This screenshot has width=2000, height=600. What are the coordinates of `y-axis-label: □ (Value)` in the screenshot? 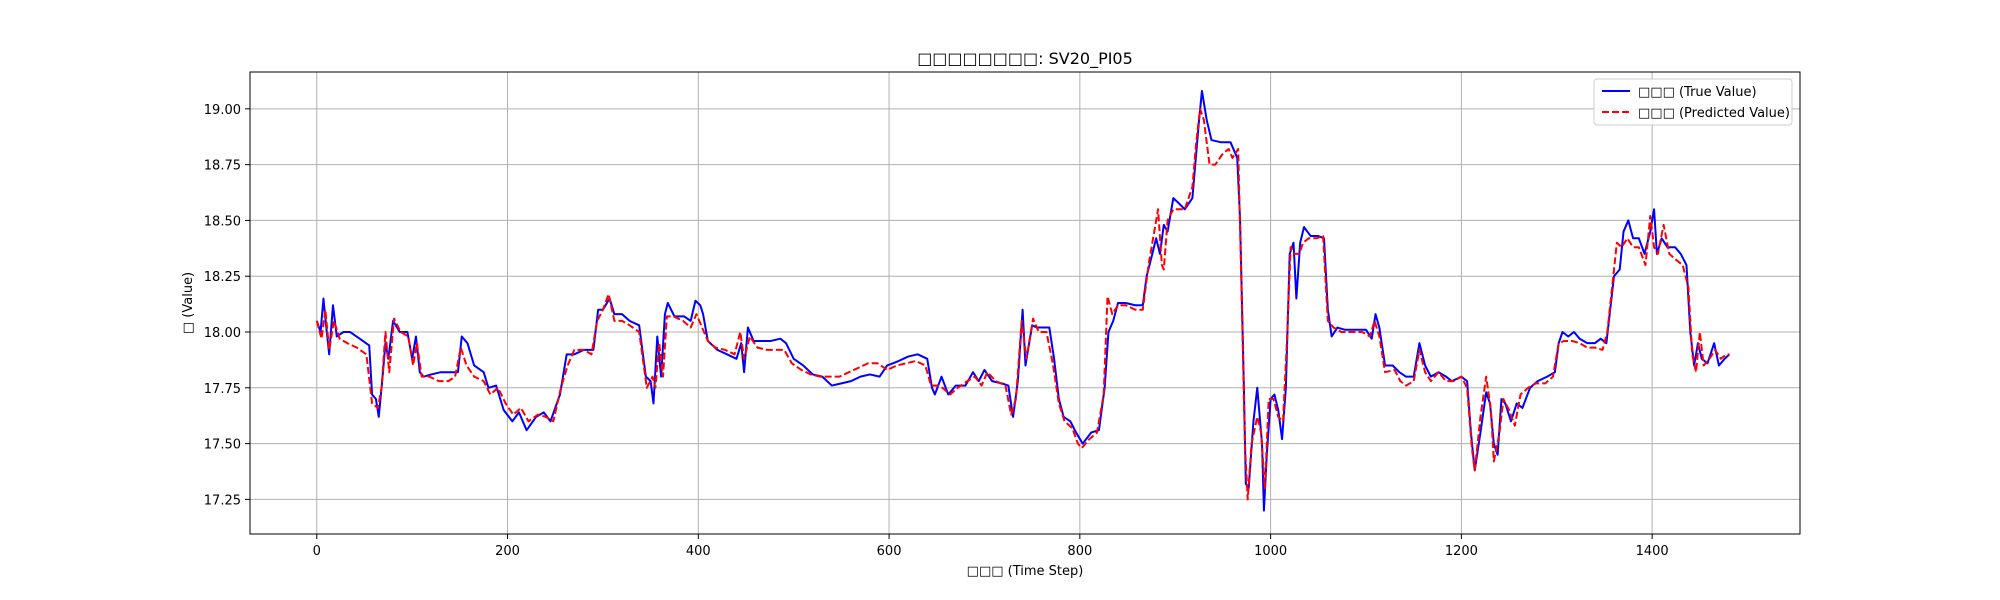 It's located at (188, 303).